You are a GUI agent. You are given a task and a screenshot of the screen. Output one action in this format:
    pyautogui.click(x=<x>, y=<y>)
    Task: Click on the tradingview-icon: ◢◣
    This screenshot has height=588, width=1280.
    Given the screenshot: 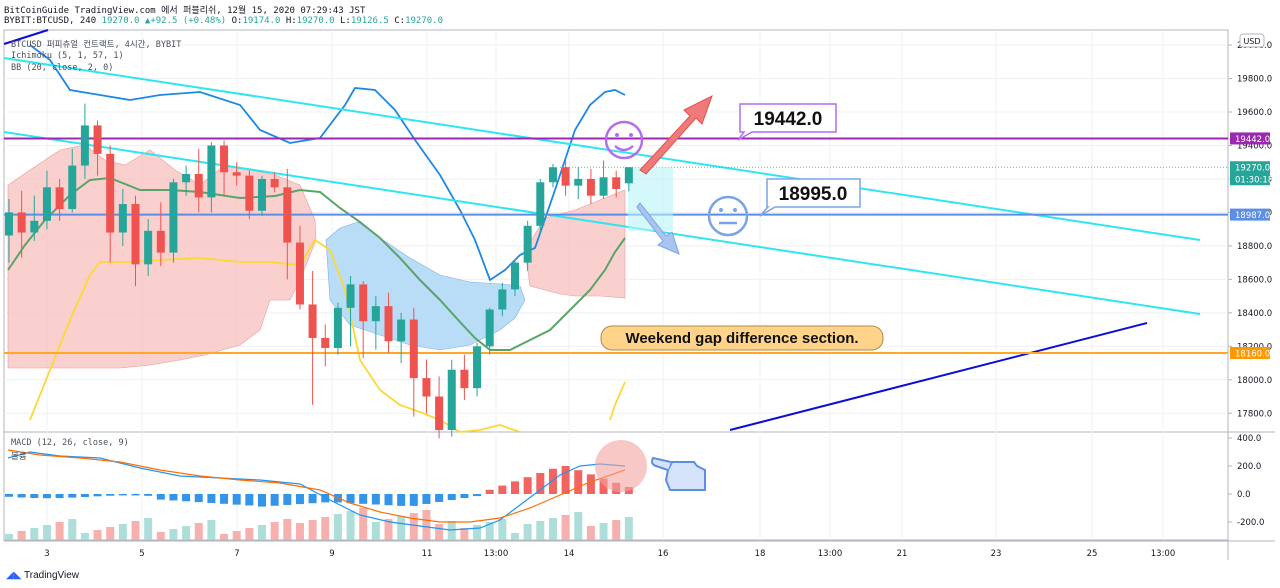 What is the action you would take?
    pyautogui.click(x=14, y=575)
    